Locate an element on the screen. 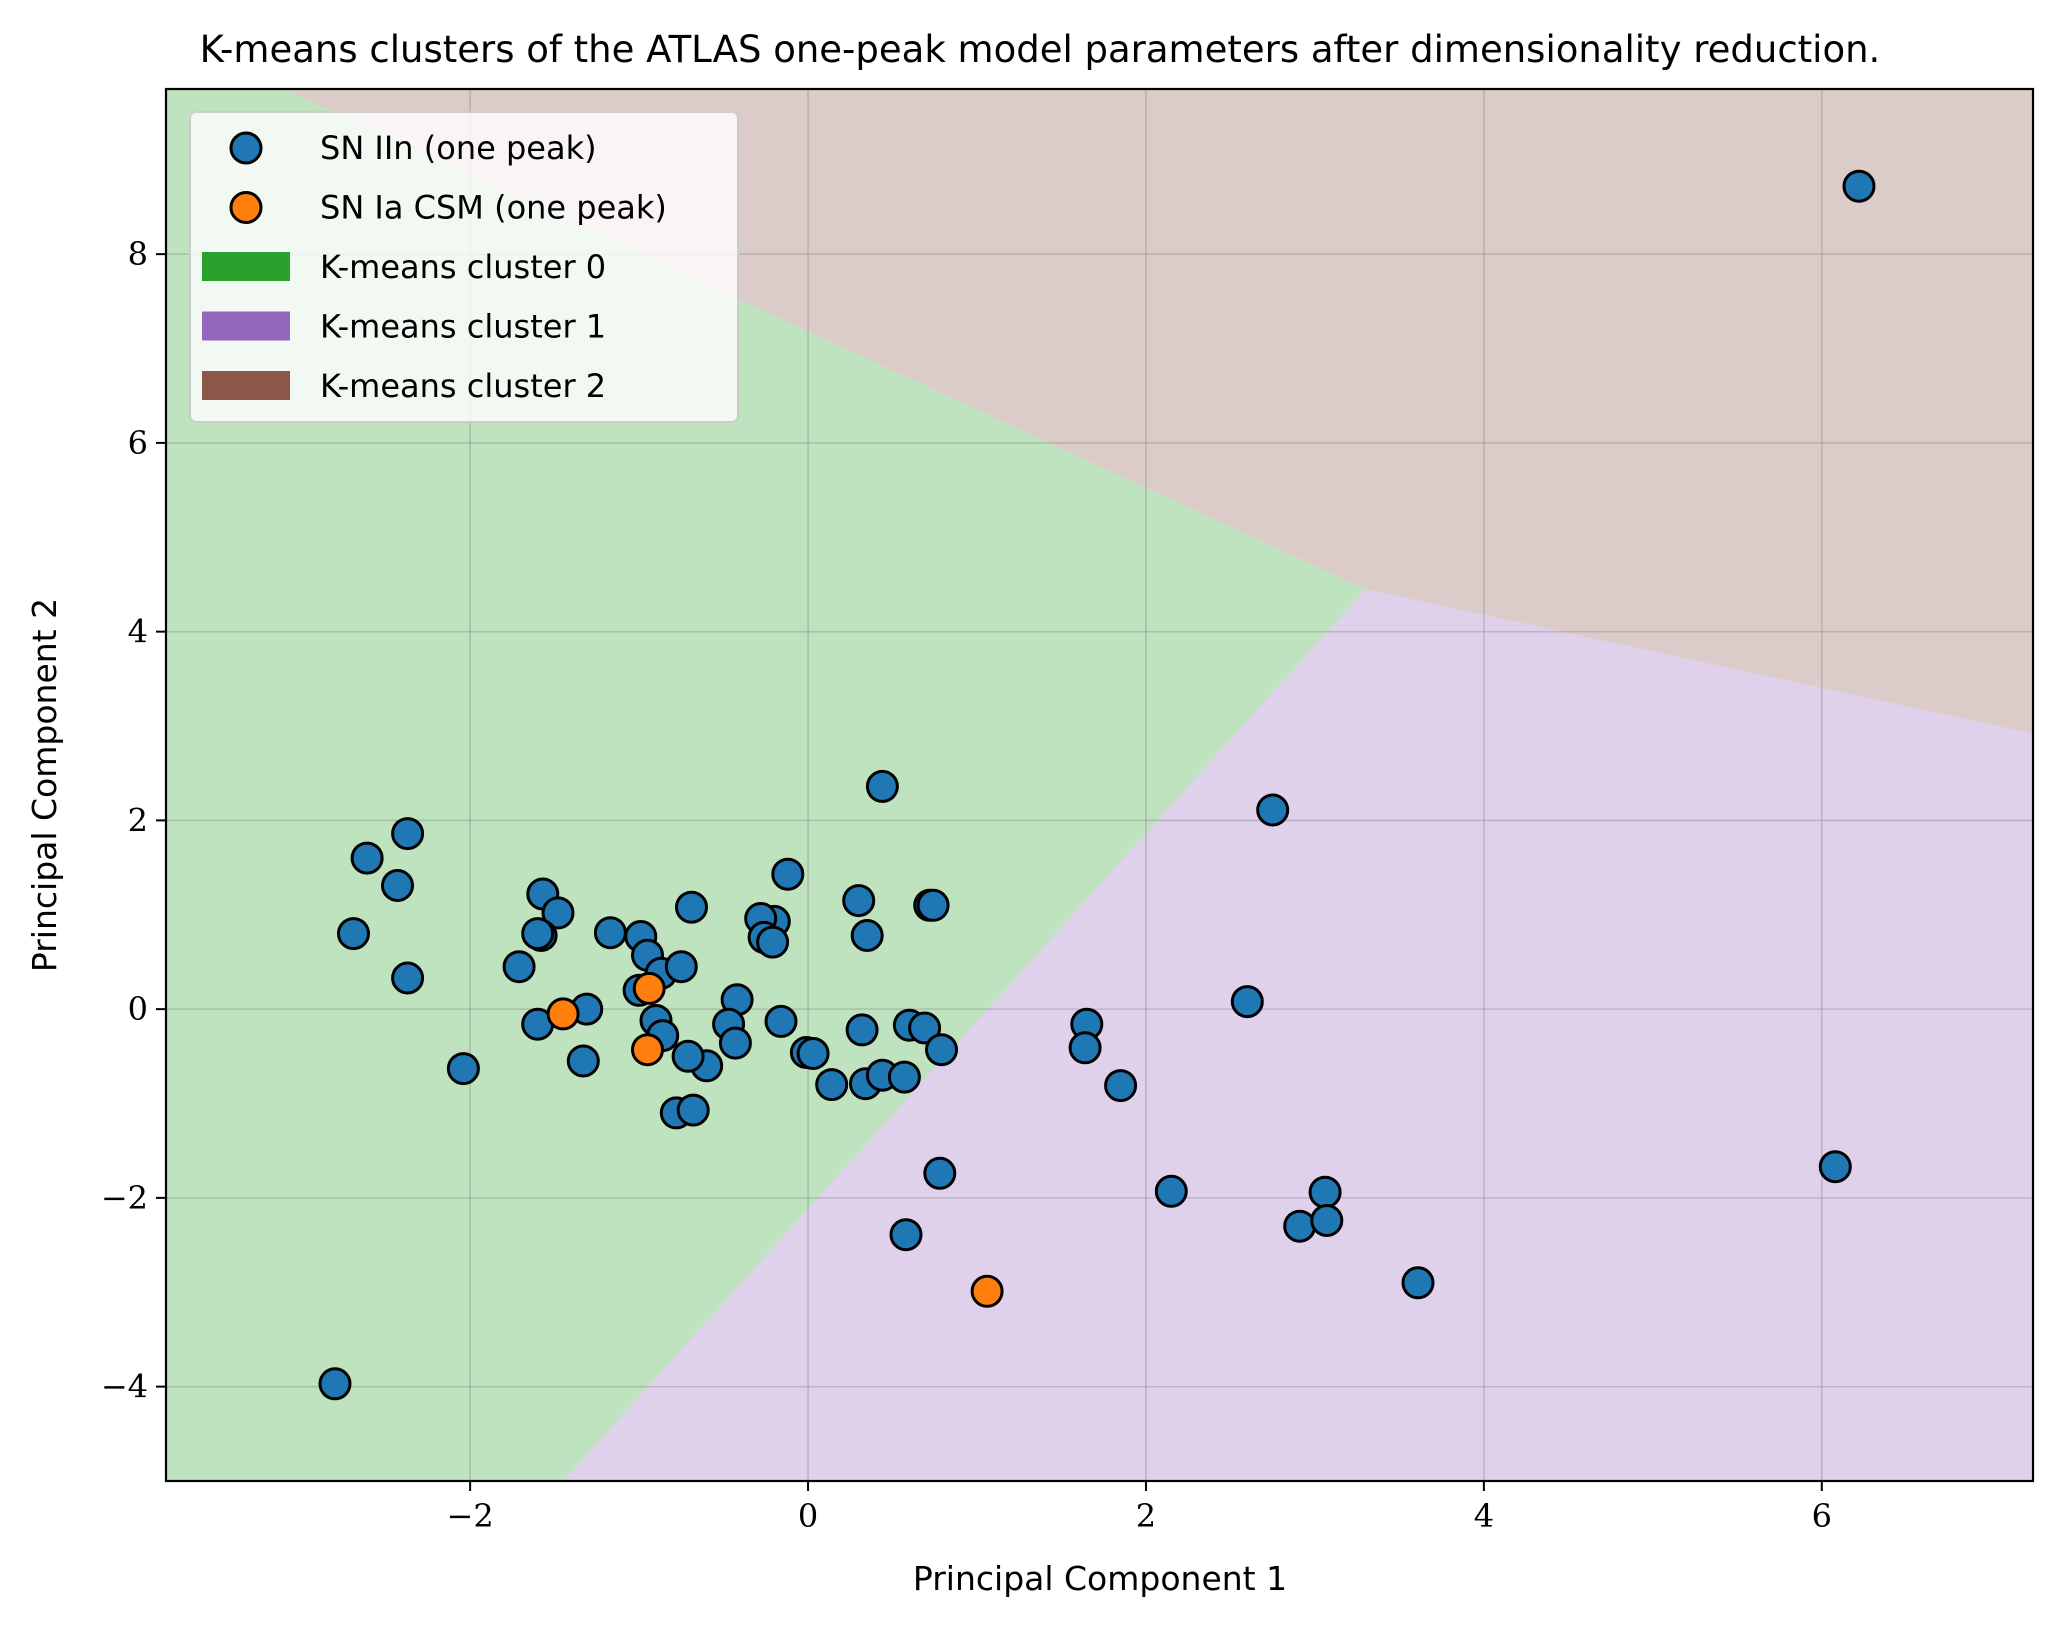  x-tick-label-1: 0 is located at coordinates (808, 1516).